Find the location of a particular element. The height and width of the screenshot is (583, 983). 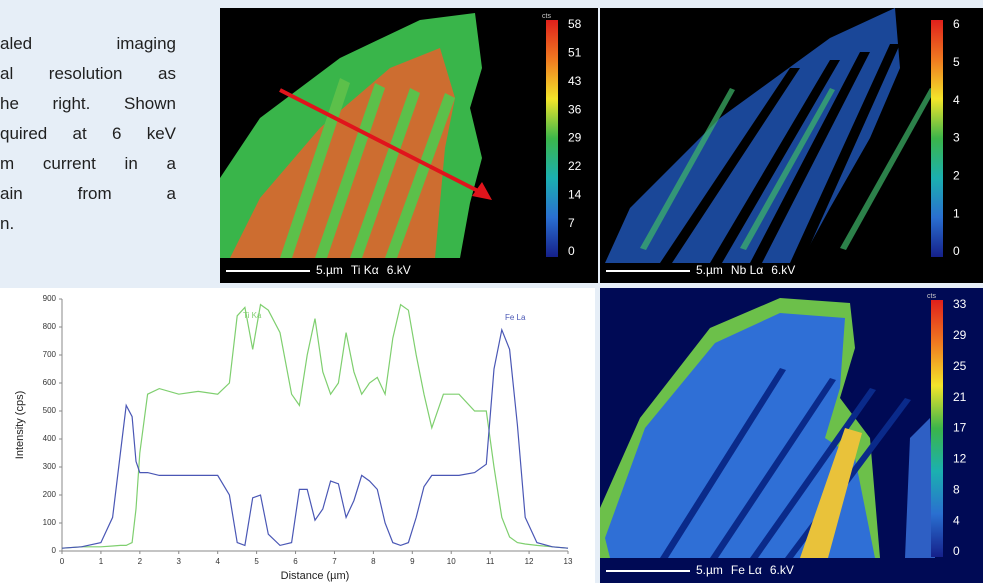

x-tick-label: 12 is located at coordinates (529, 561).